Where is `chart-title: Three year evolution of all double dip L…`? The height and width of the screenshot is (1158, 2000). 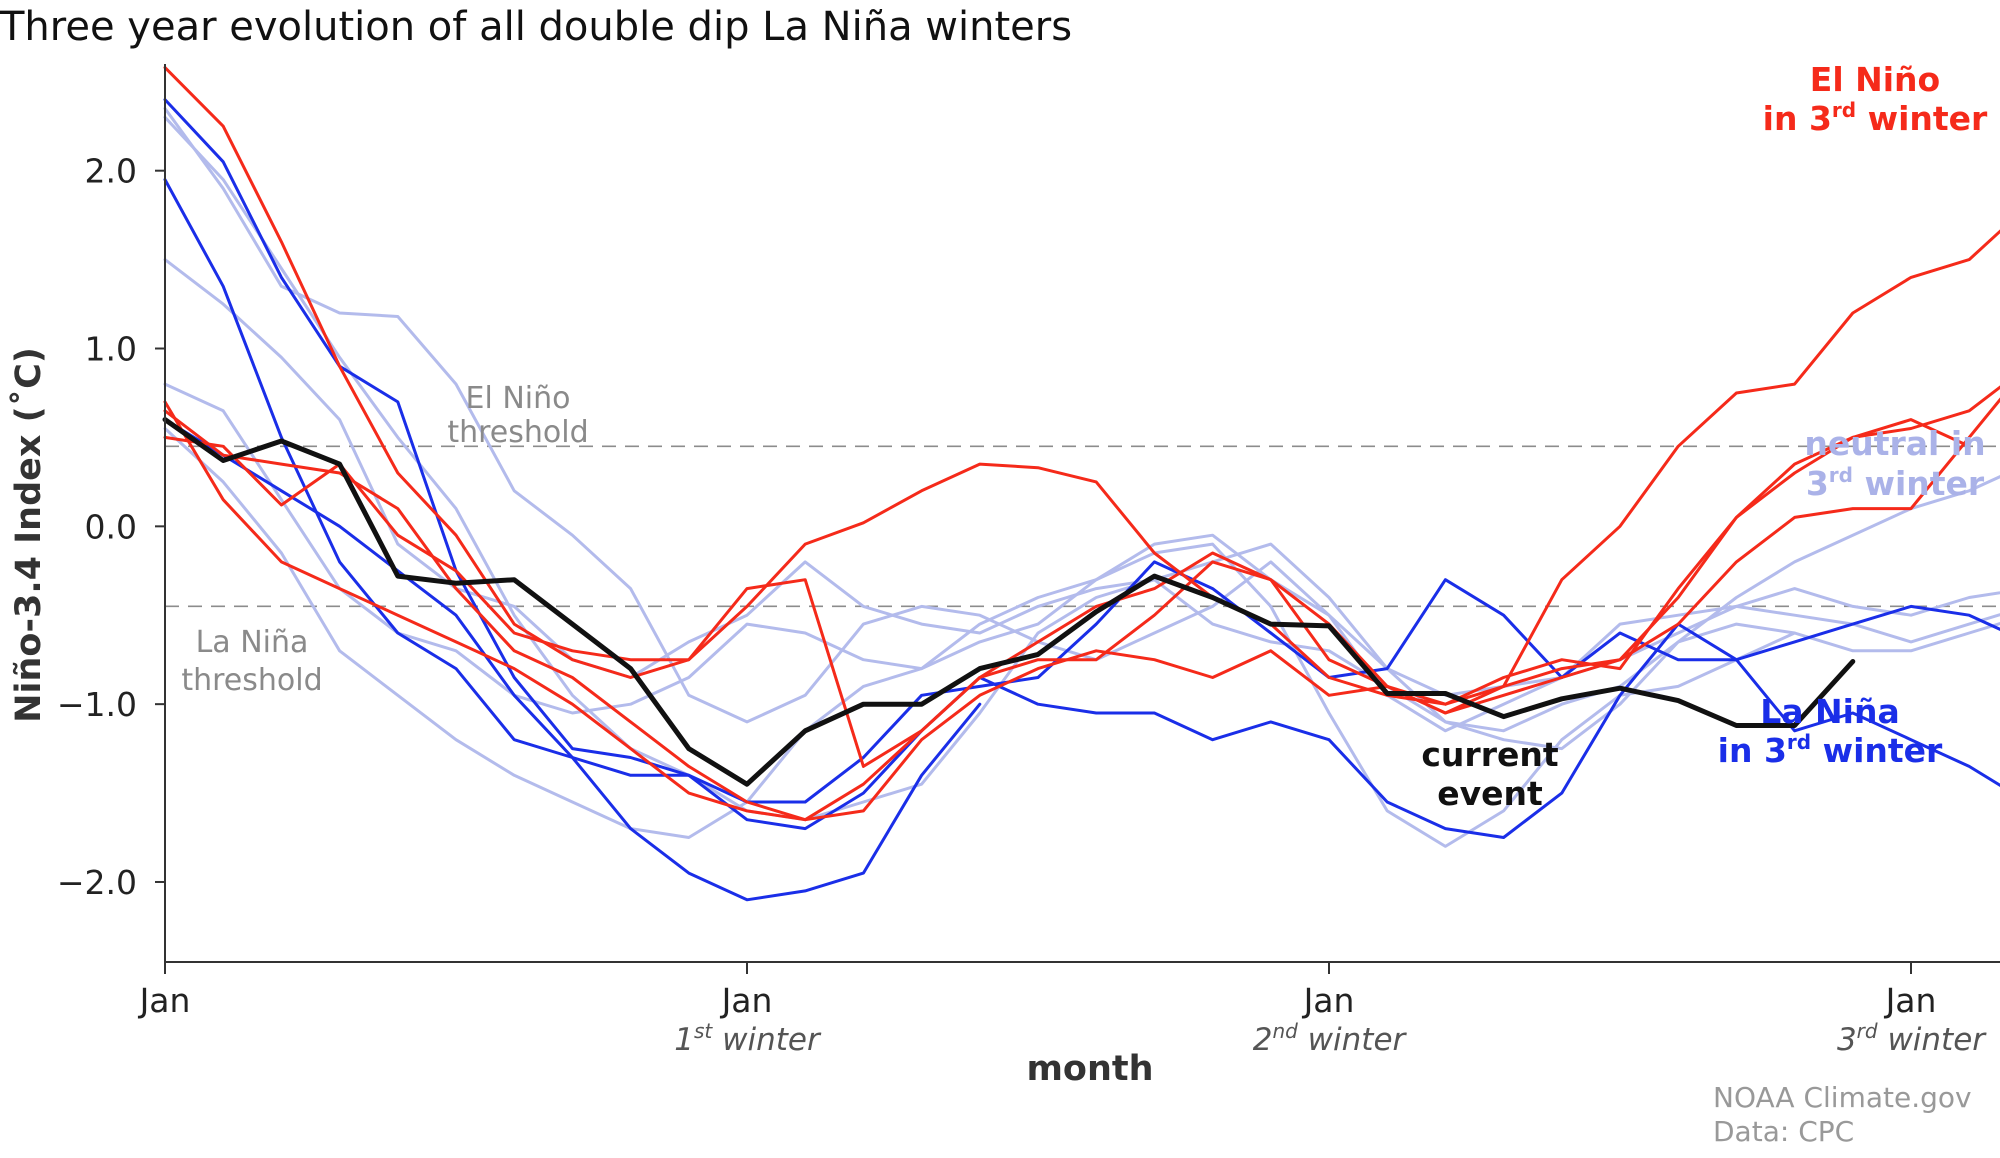 chart-title: Three year evolution of all double dip L… is located at coordinates (536, 27).